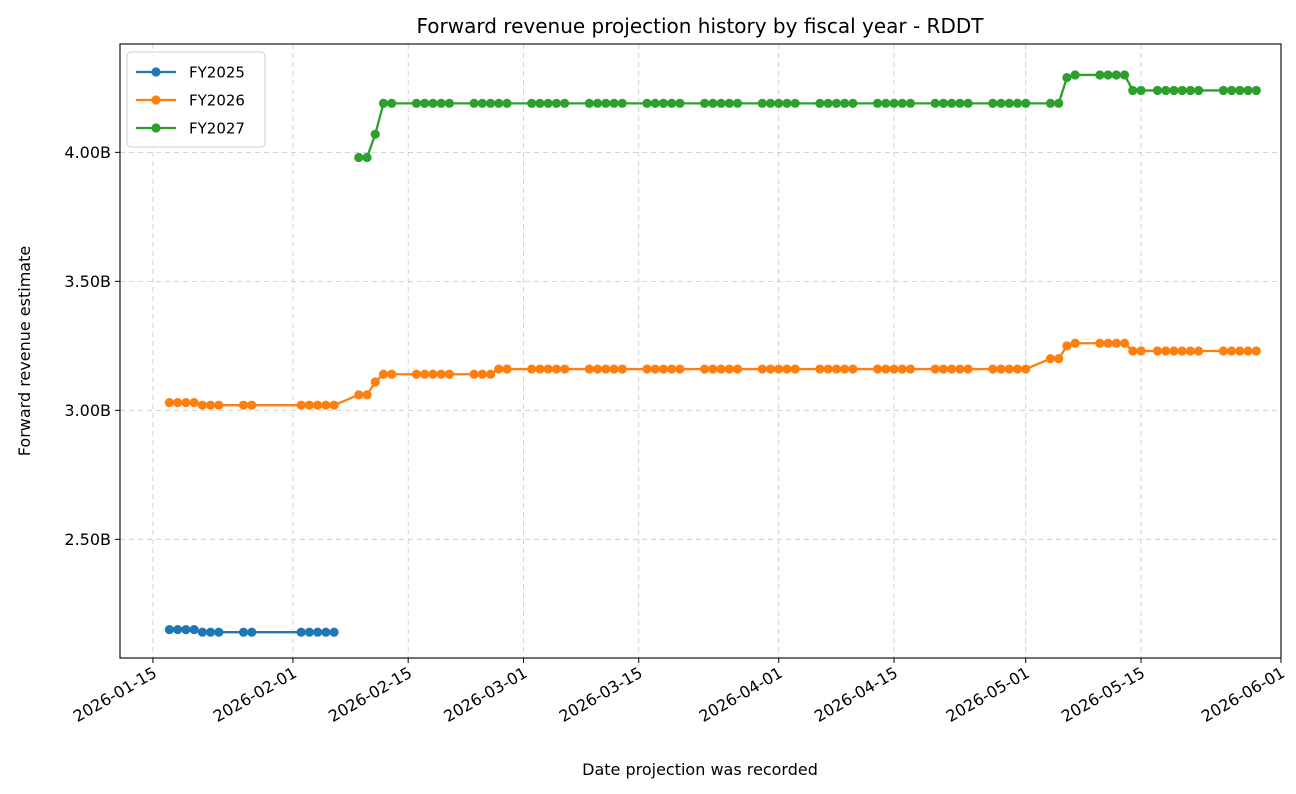 Image resolution: width=1296 pixels, height=794 pixels. Describe the element at coordinates (1103, 694) in the screenshot. I see `x-tick-label: 2026-05-15` at that location.